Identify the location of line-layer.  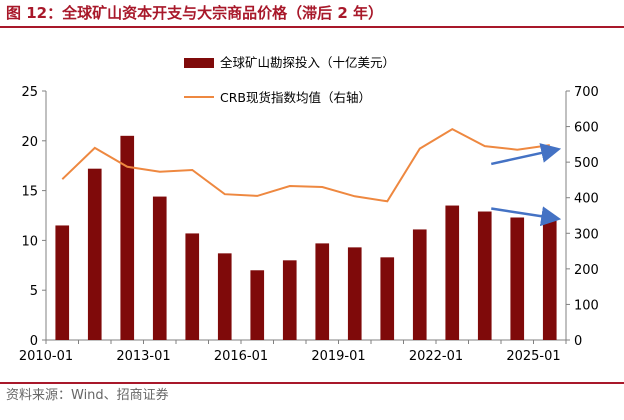
(305, 165).